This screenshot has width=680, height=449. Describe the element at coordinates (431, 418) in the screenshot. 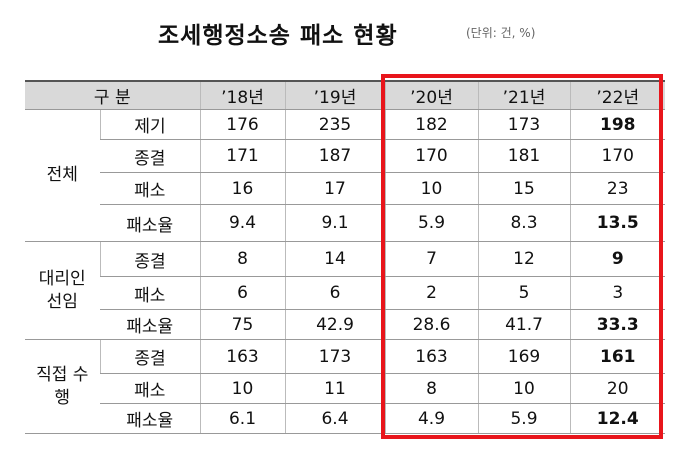

I see `value-cell: 4.9` at that location.